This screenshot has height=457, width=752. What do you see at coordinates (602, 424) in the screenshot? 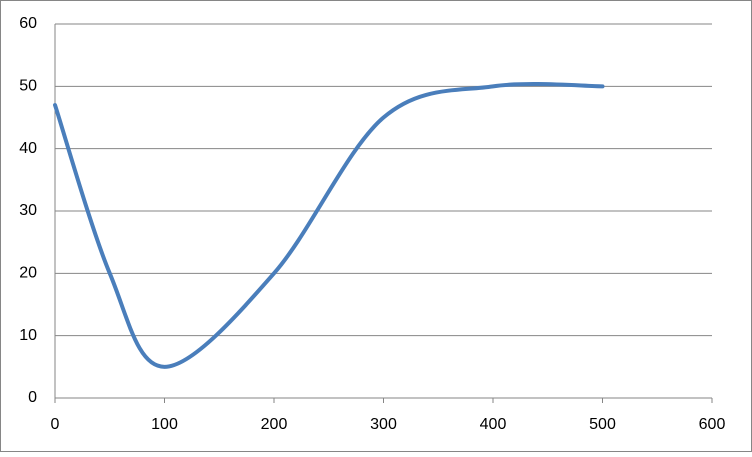
I see `x-tick-label: 500` at bounding box center [602, 424].